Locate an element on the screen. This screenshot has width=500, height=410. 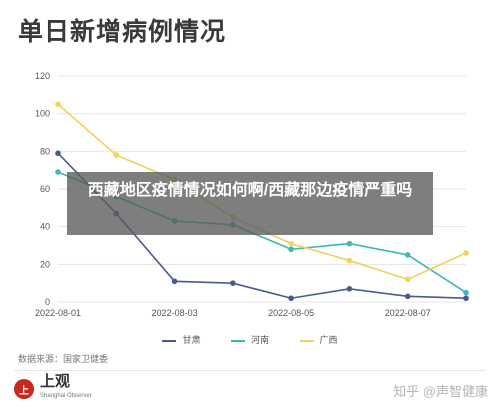
chart-legend: 甘肃 河南 广西 is located at coordinates (250, 339).